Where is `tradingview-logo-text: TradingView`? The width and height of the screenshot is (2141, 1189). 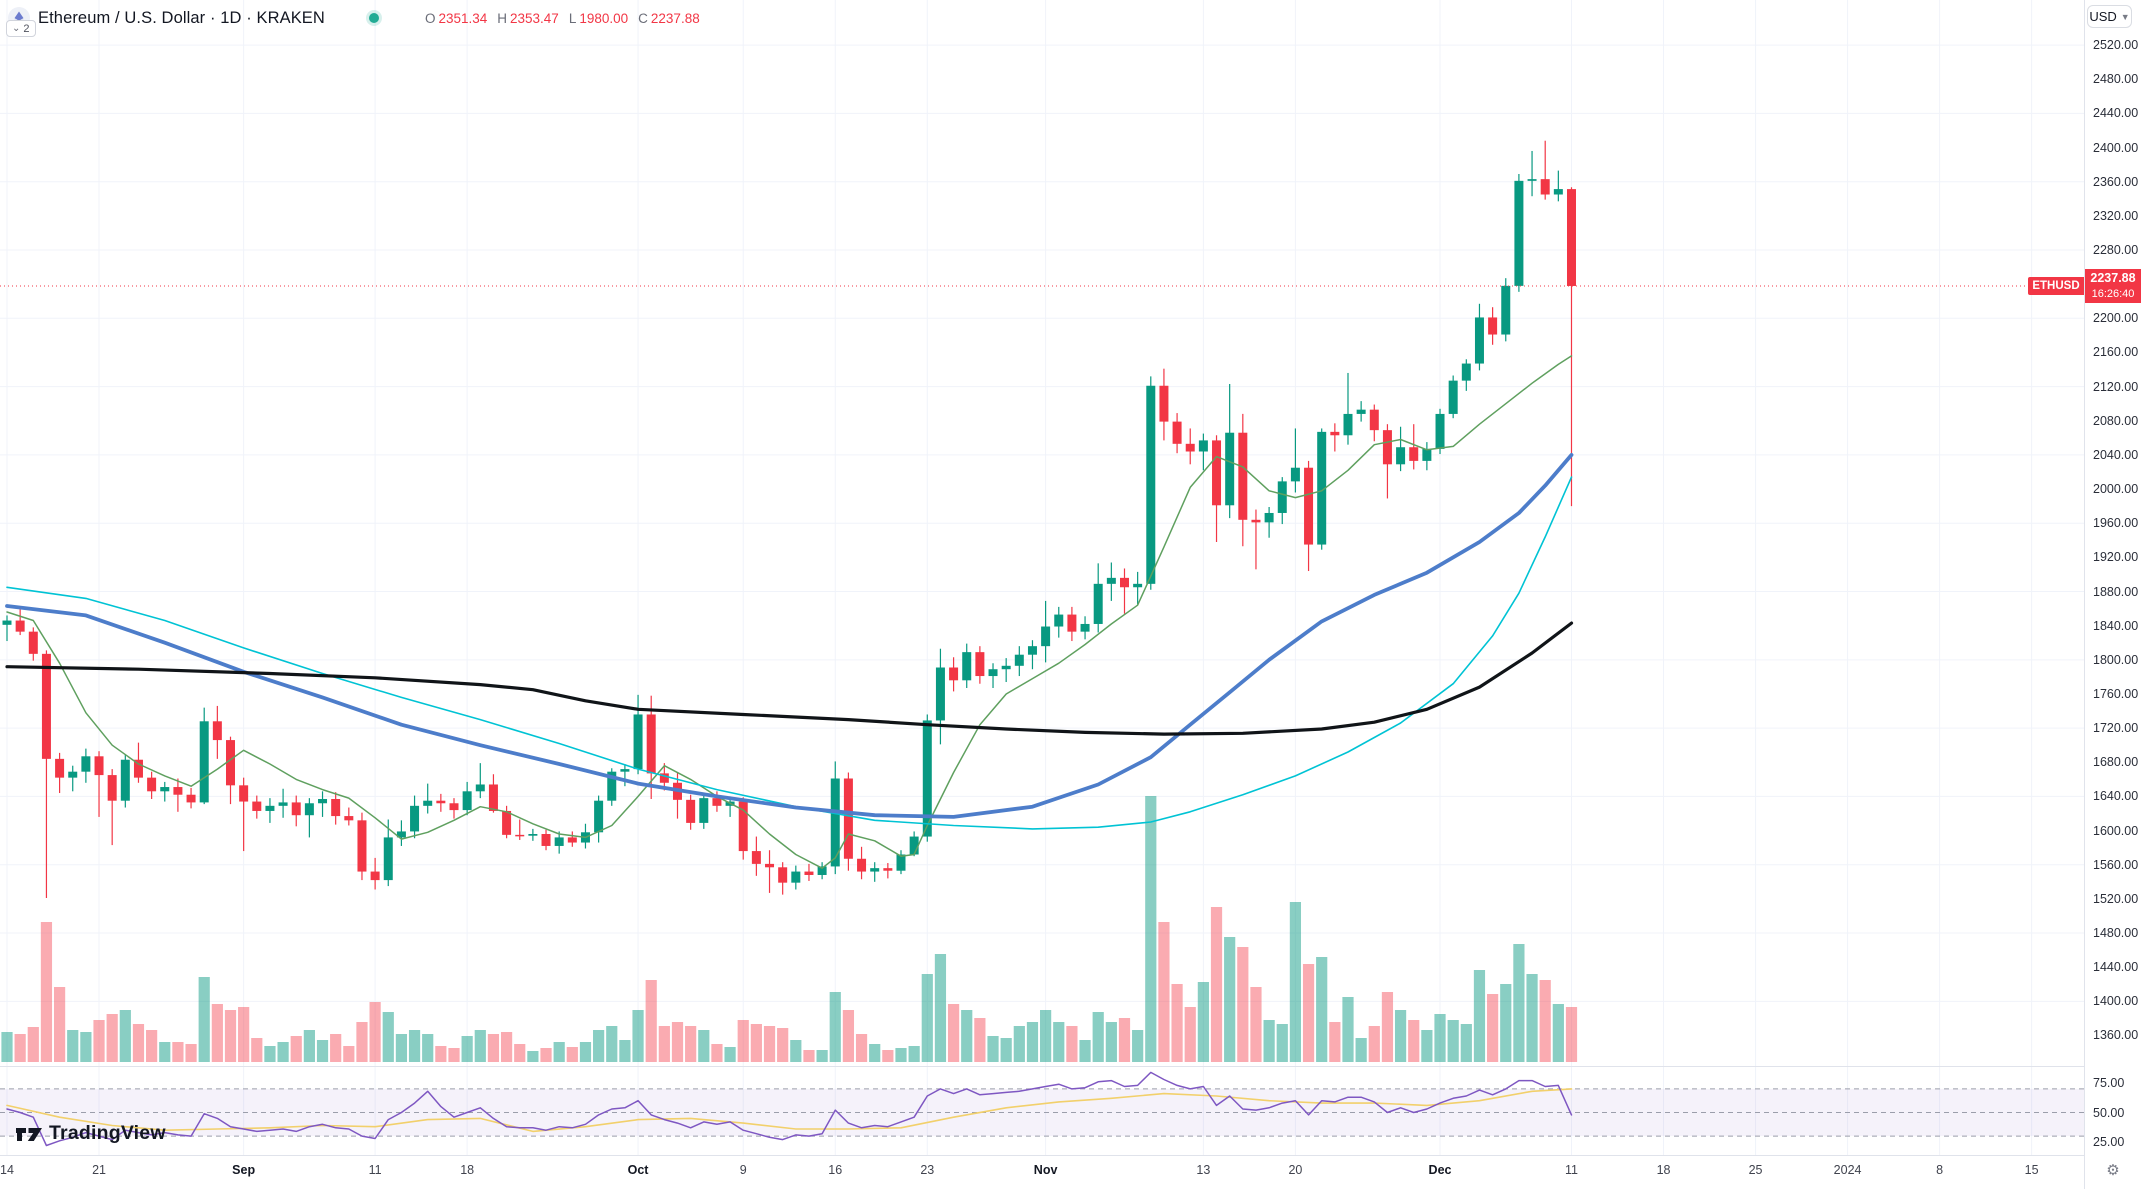 tradingview-logo-text: TradingView is located at coordinates (107, 1133).